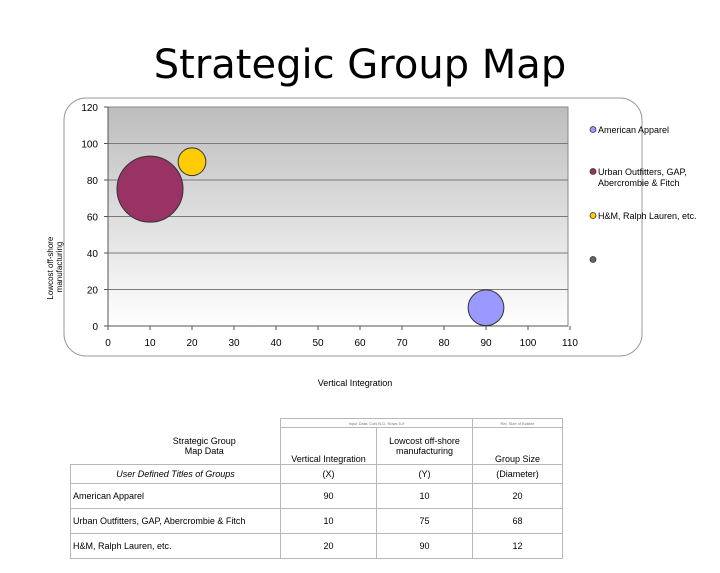  I want to click on table-note: Input Data: Cols B-D, Rows 5-9, so click(376, 423).